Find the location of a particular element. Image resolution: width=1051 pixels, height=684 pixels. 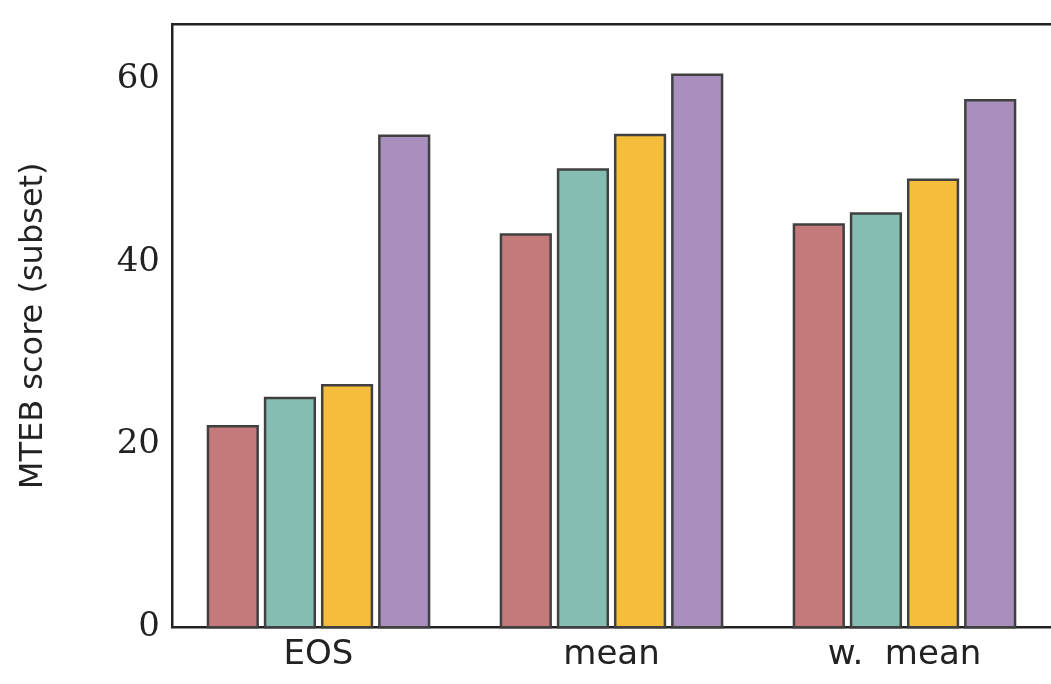

y-tick-label: 0 is located at coordinates (149, 624).